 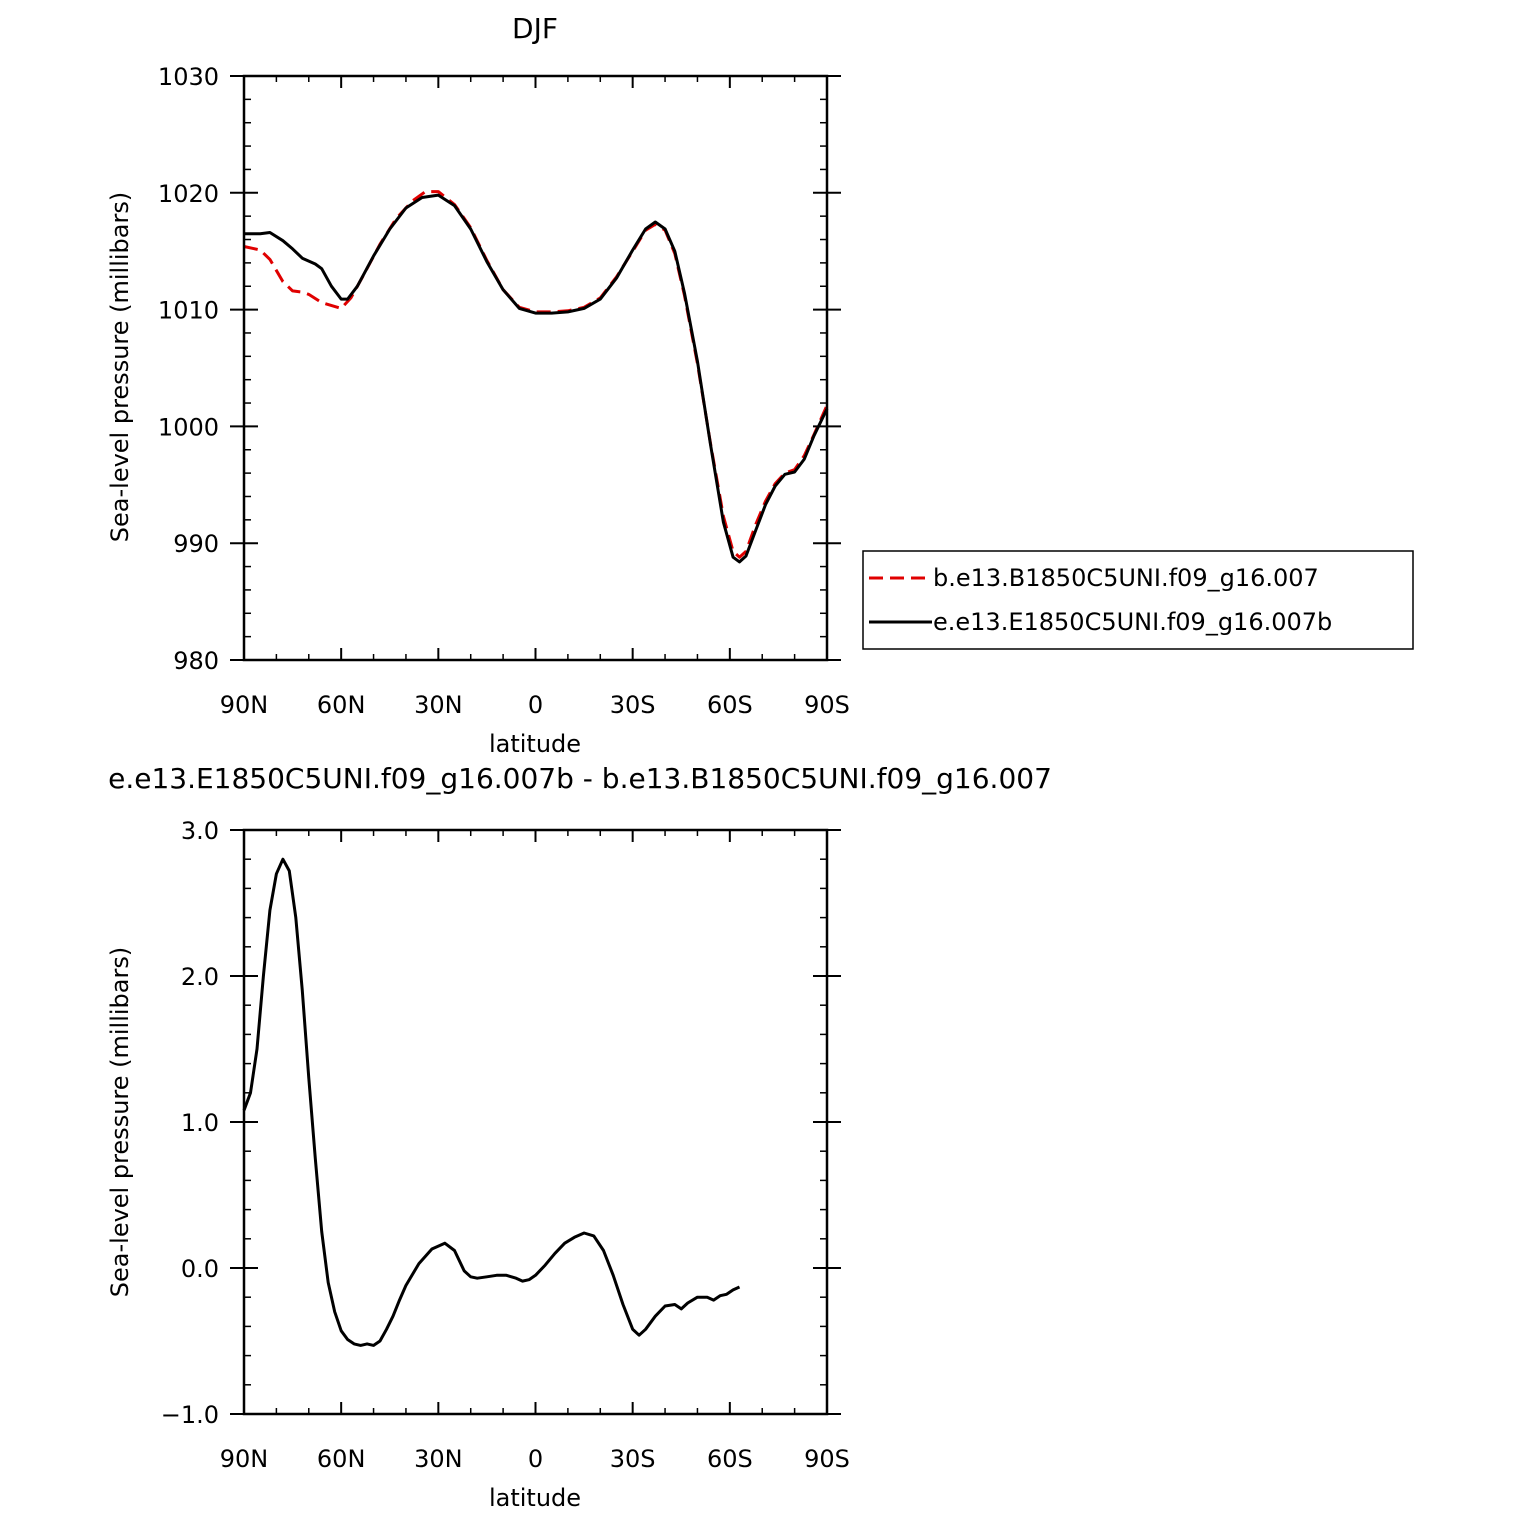 What do you see at coordinates (491, 1102) in the screenshot?
I see `chart1-series-0-line` at bounding box center [491, 1102].